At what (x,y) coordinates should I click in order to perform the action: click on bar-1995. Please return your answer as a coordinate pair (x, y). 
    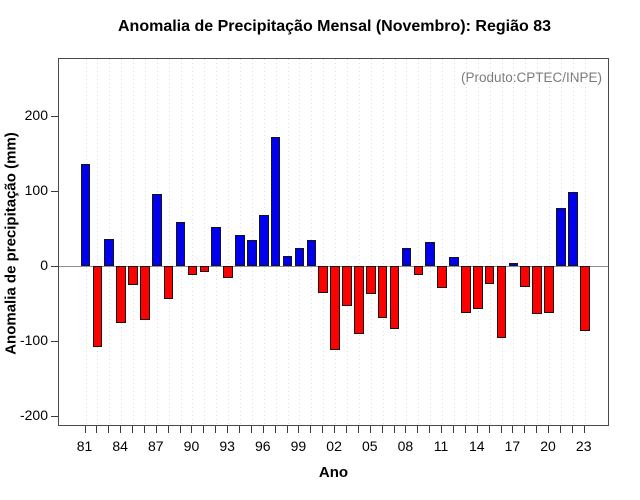
    Looking at the image, I should click on (252, 253).